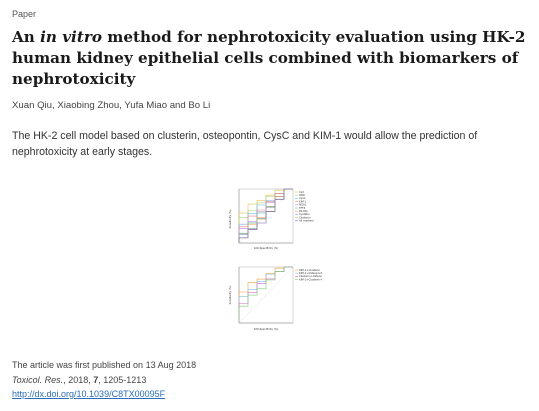 The image size is (539, 411). What do you see at coordinates (301, 192) in the screenshot?
I see `top-legend-entry-0: CLU` at bounding box center [301, 192].